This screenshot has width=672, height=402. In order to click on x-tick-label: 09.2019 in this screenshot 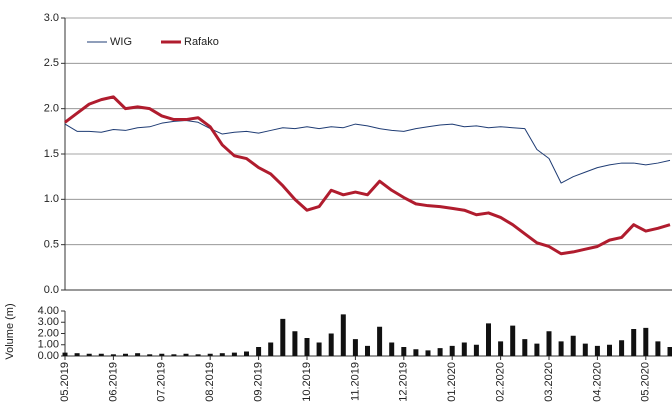, I will do `click(259, 382)`.